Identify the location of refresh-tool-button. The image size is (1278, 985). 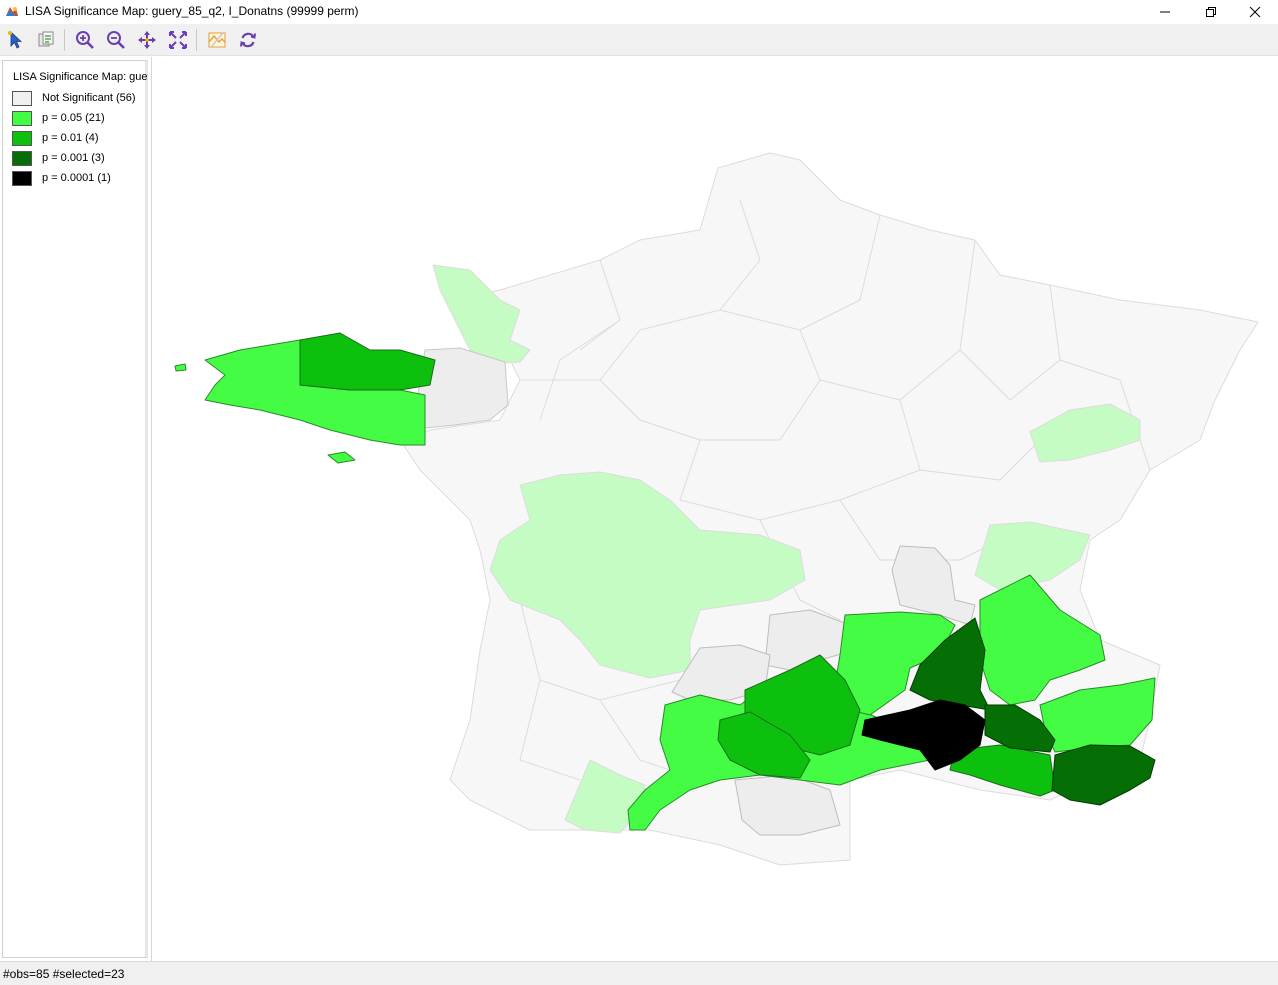
(248, 40).